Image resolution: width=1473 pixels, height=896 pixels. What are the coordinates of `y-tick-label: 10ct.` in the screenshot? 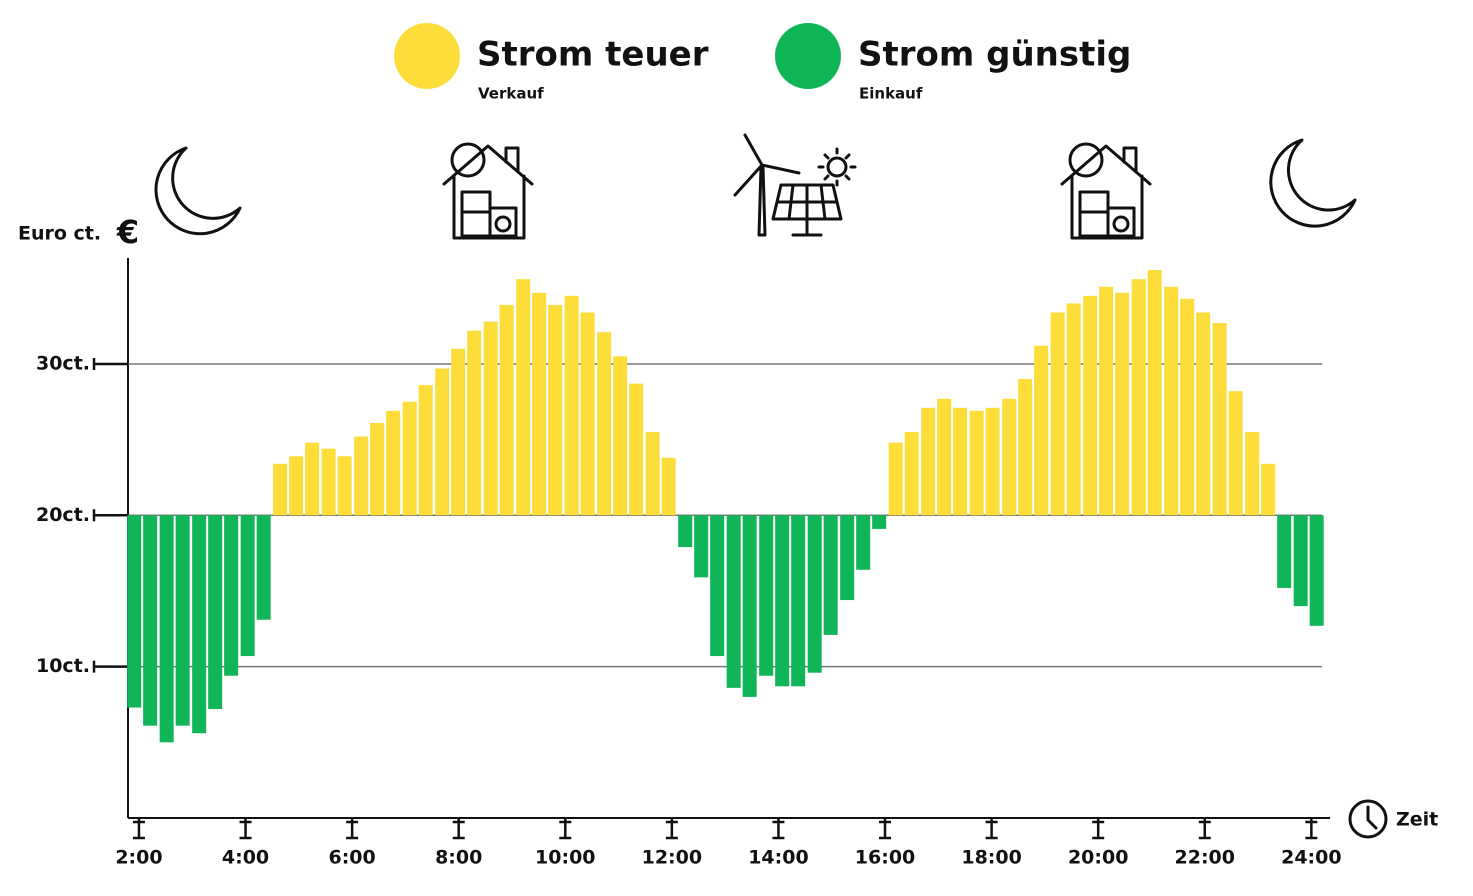 It's located at (63, 666).